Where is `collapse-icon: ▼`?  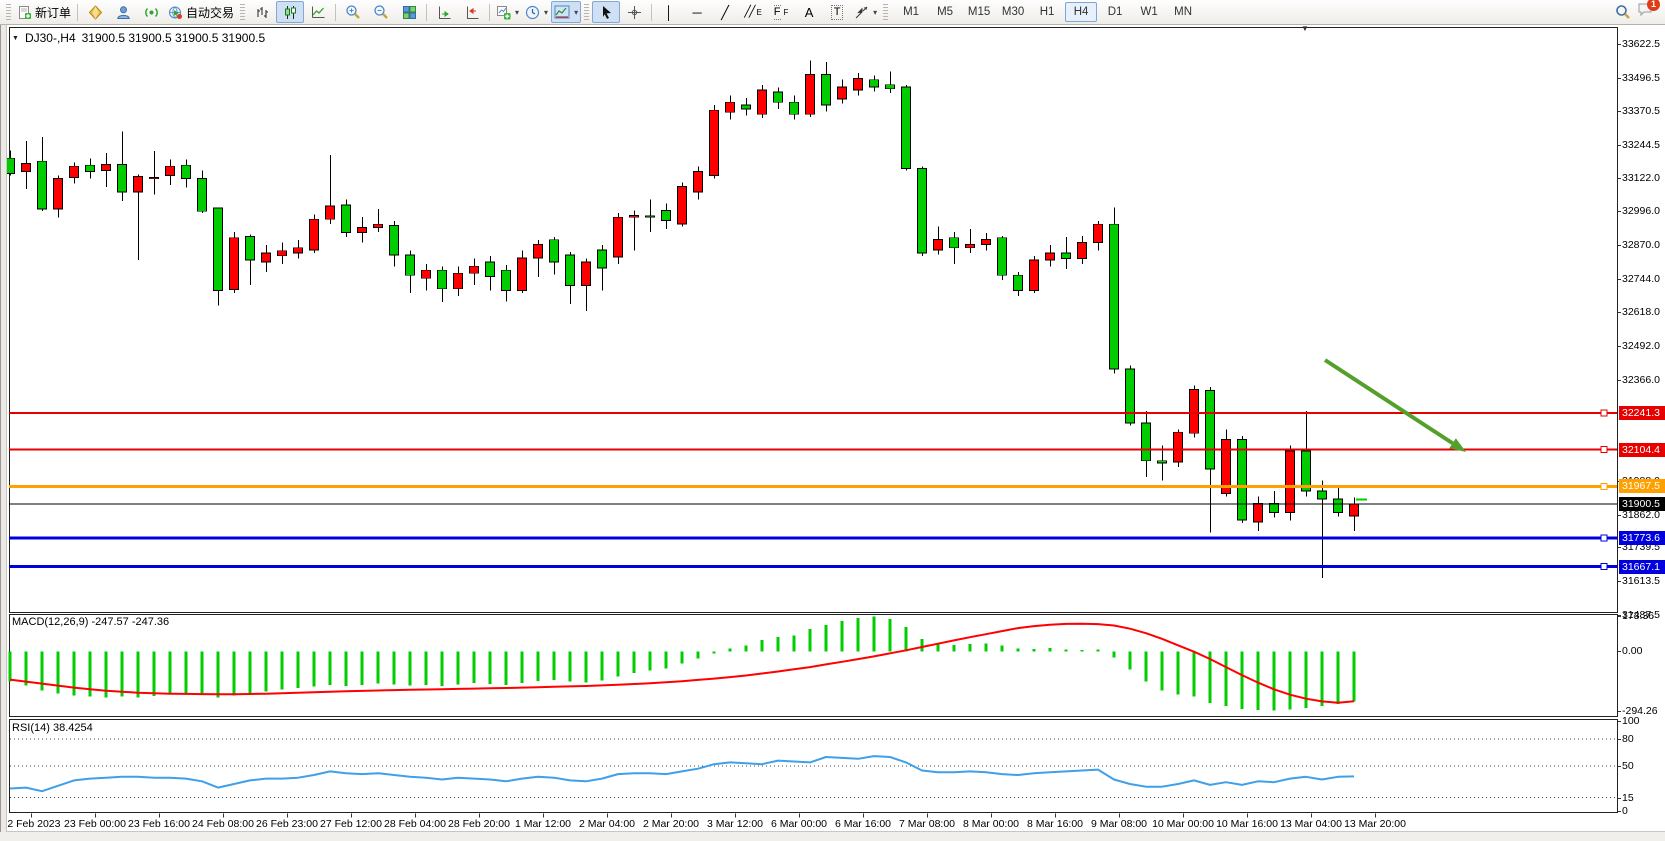 collapse-icon: ▼ is located at coordinates (15, 38).